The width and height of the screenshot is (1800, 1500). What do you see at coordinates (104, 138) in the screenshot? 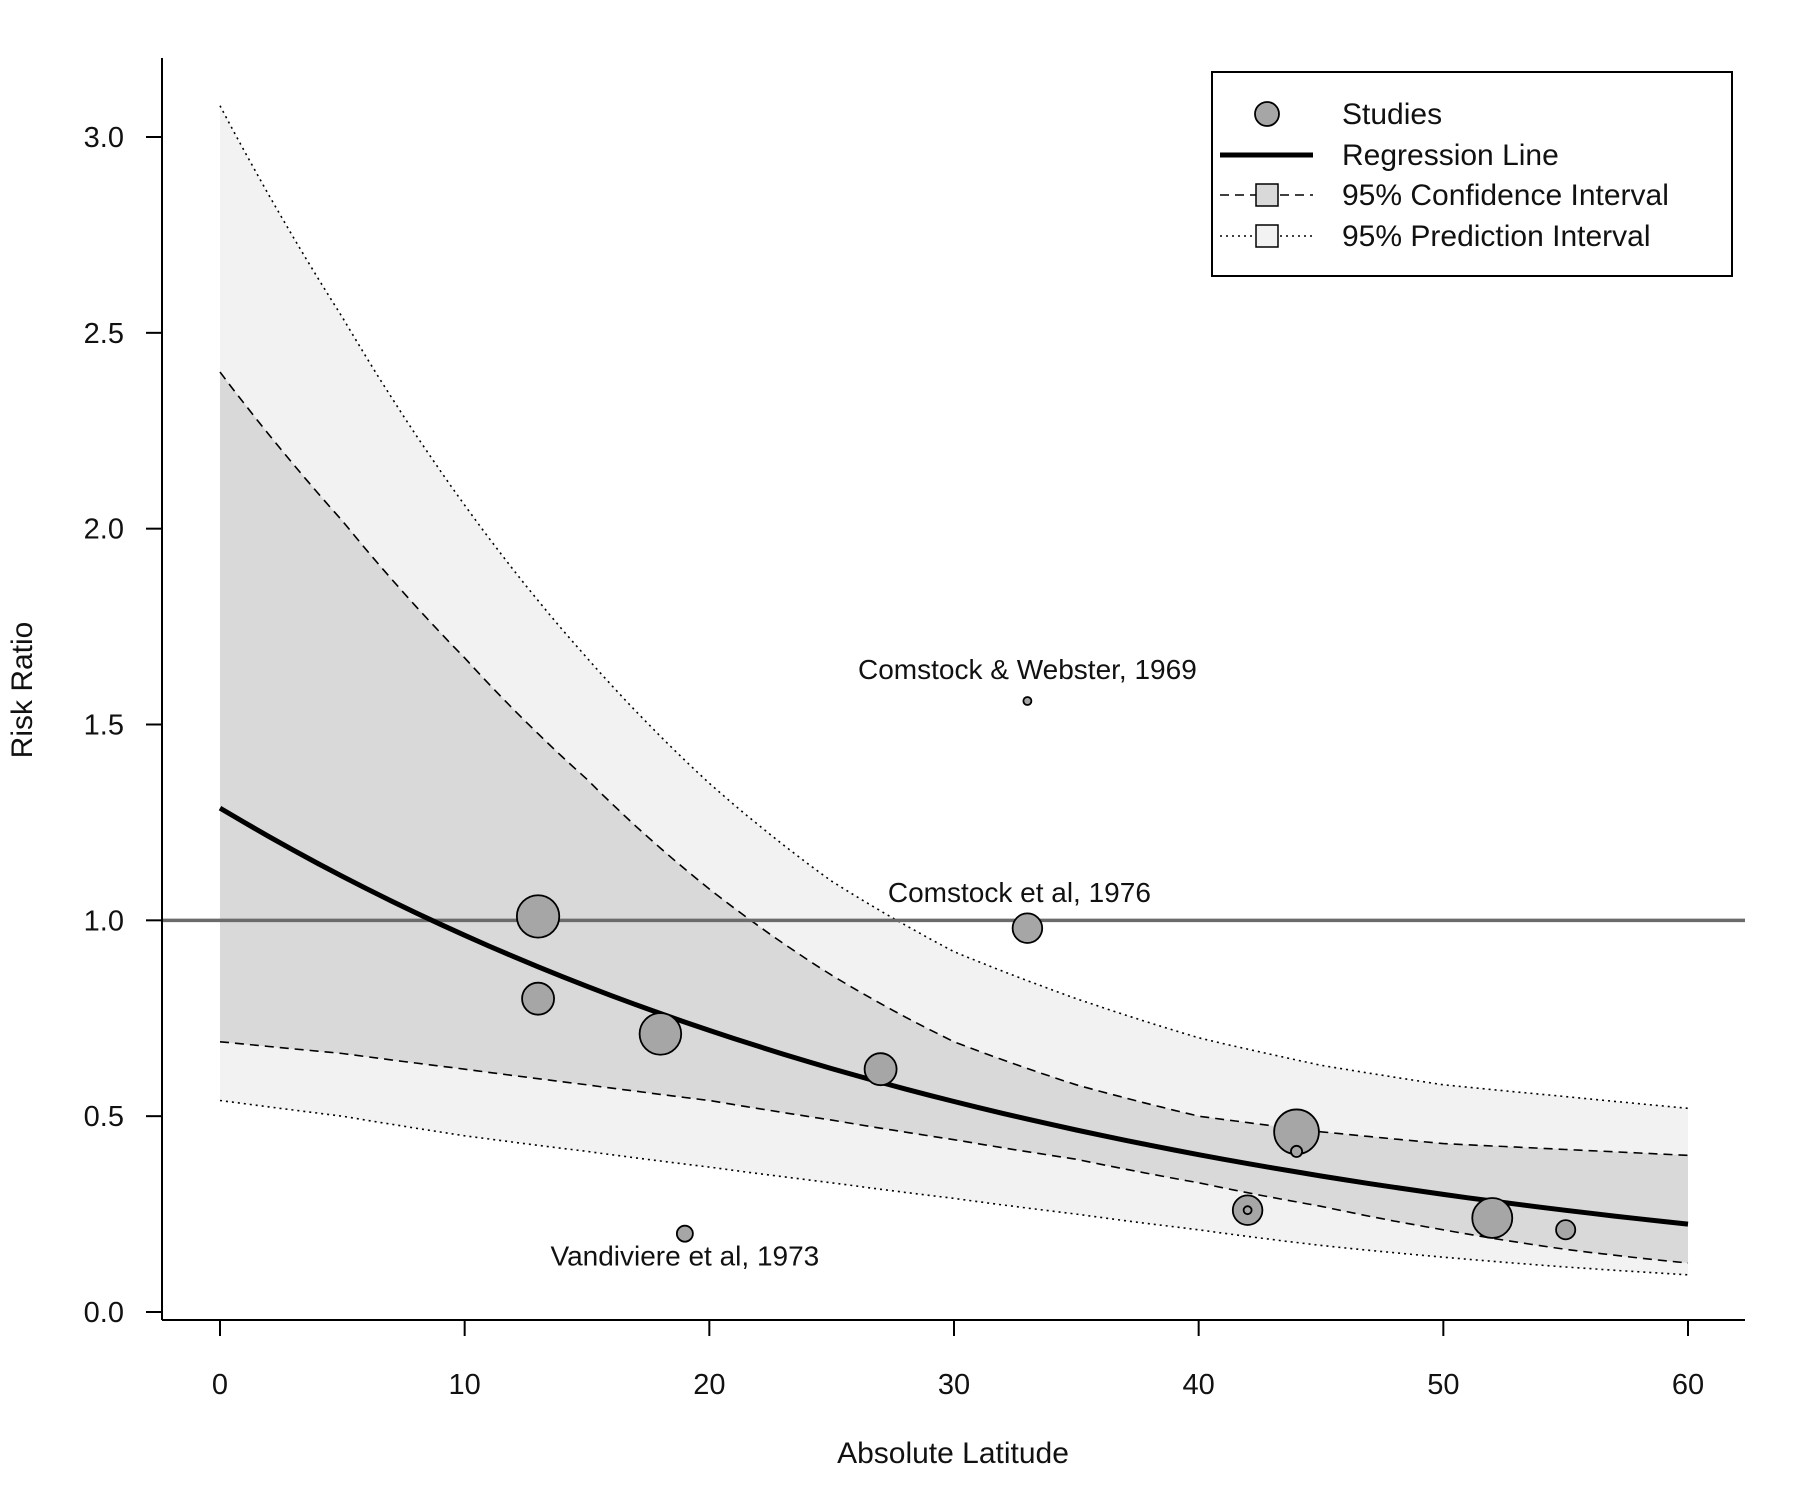
I see `y-tick-label: 3.0` at bounding box center [104, 138].